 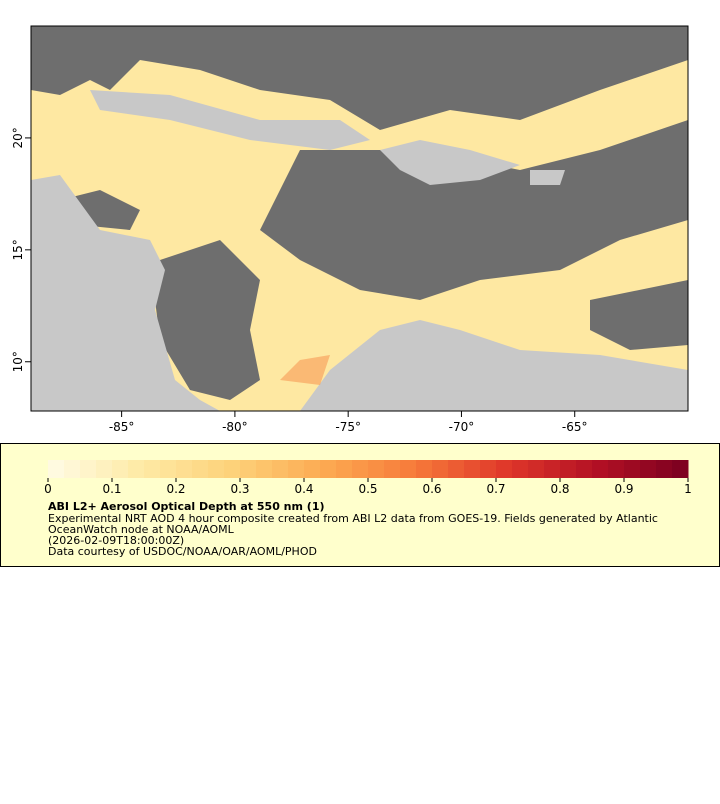 What do you see at coordinates (559, 489) in the screenshot?
I see `colorbar-tick-label: 0.8` at bounding box center [559, 489].